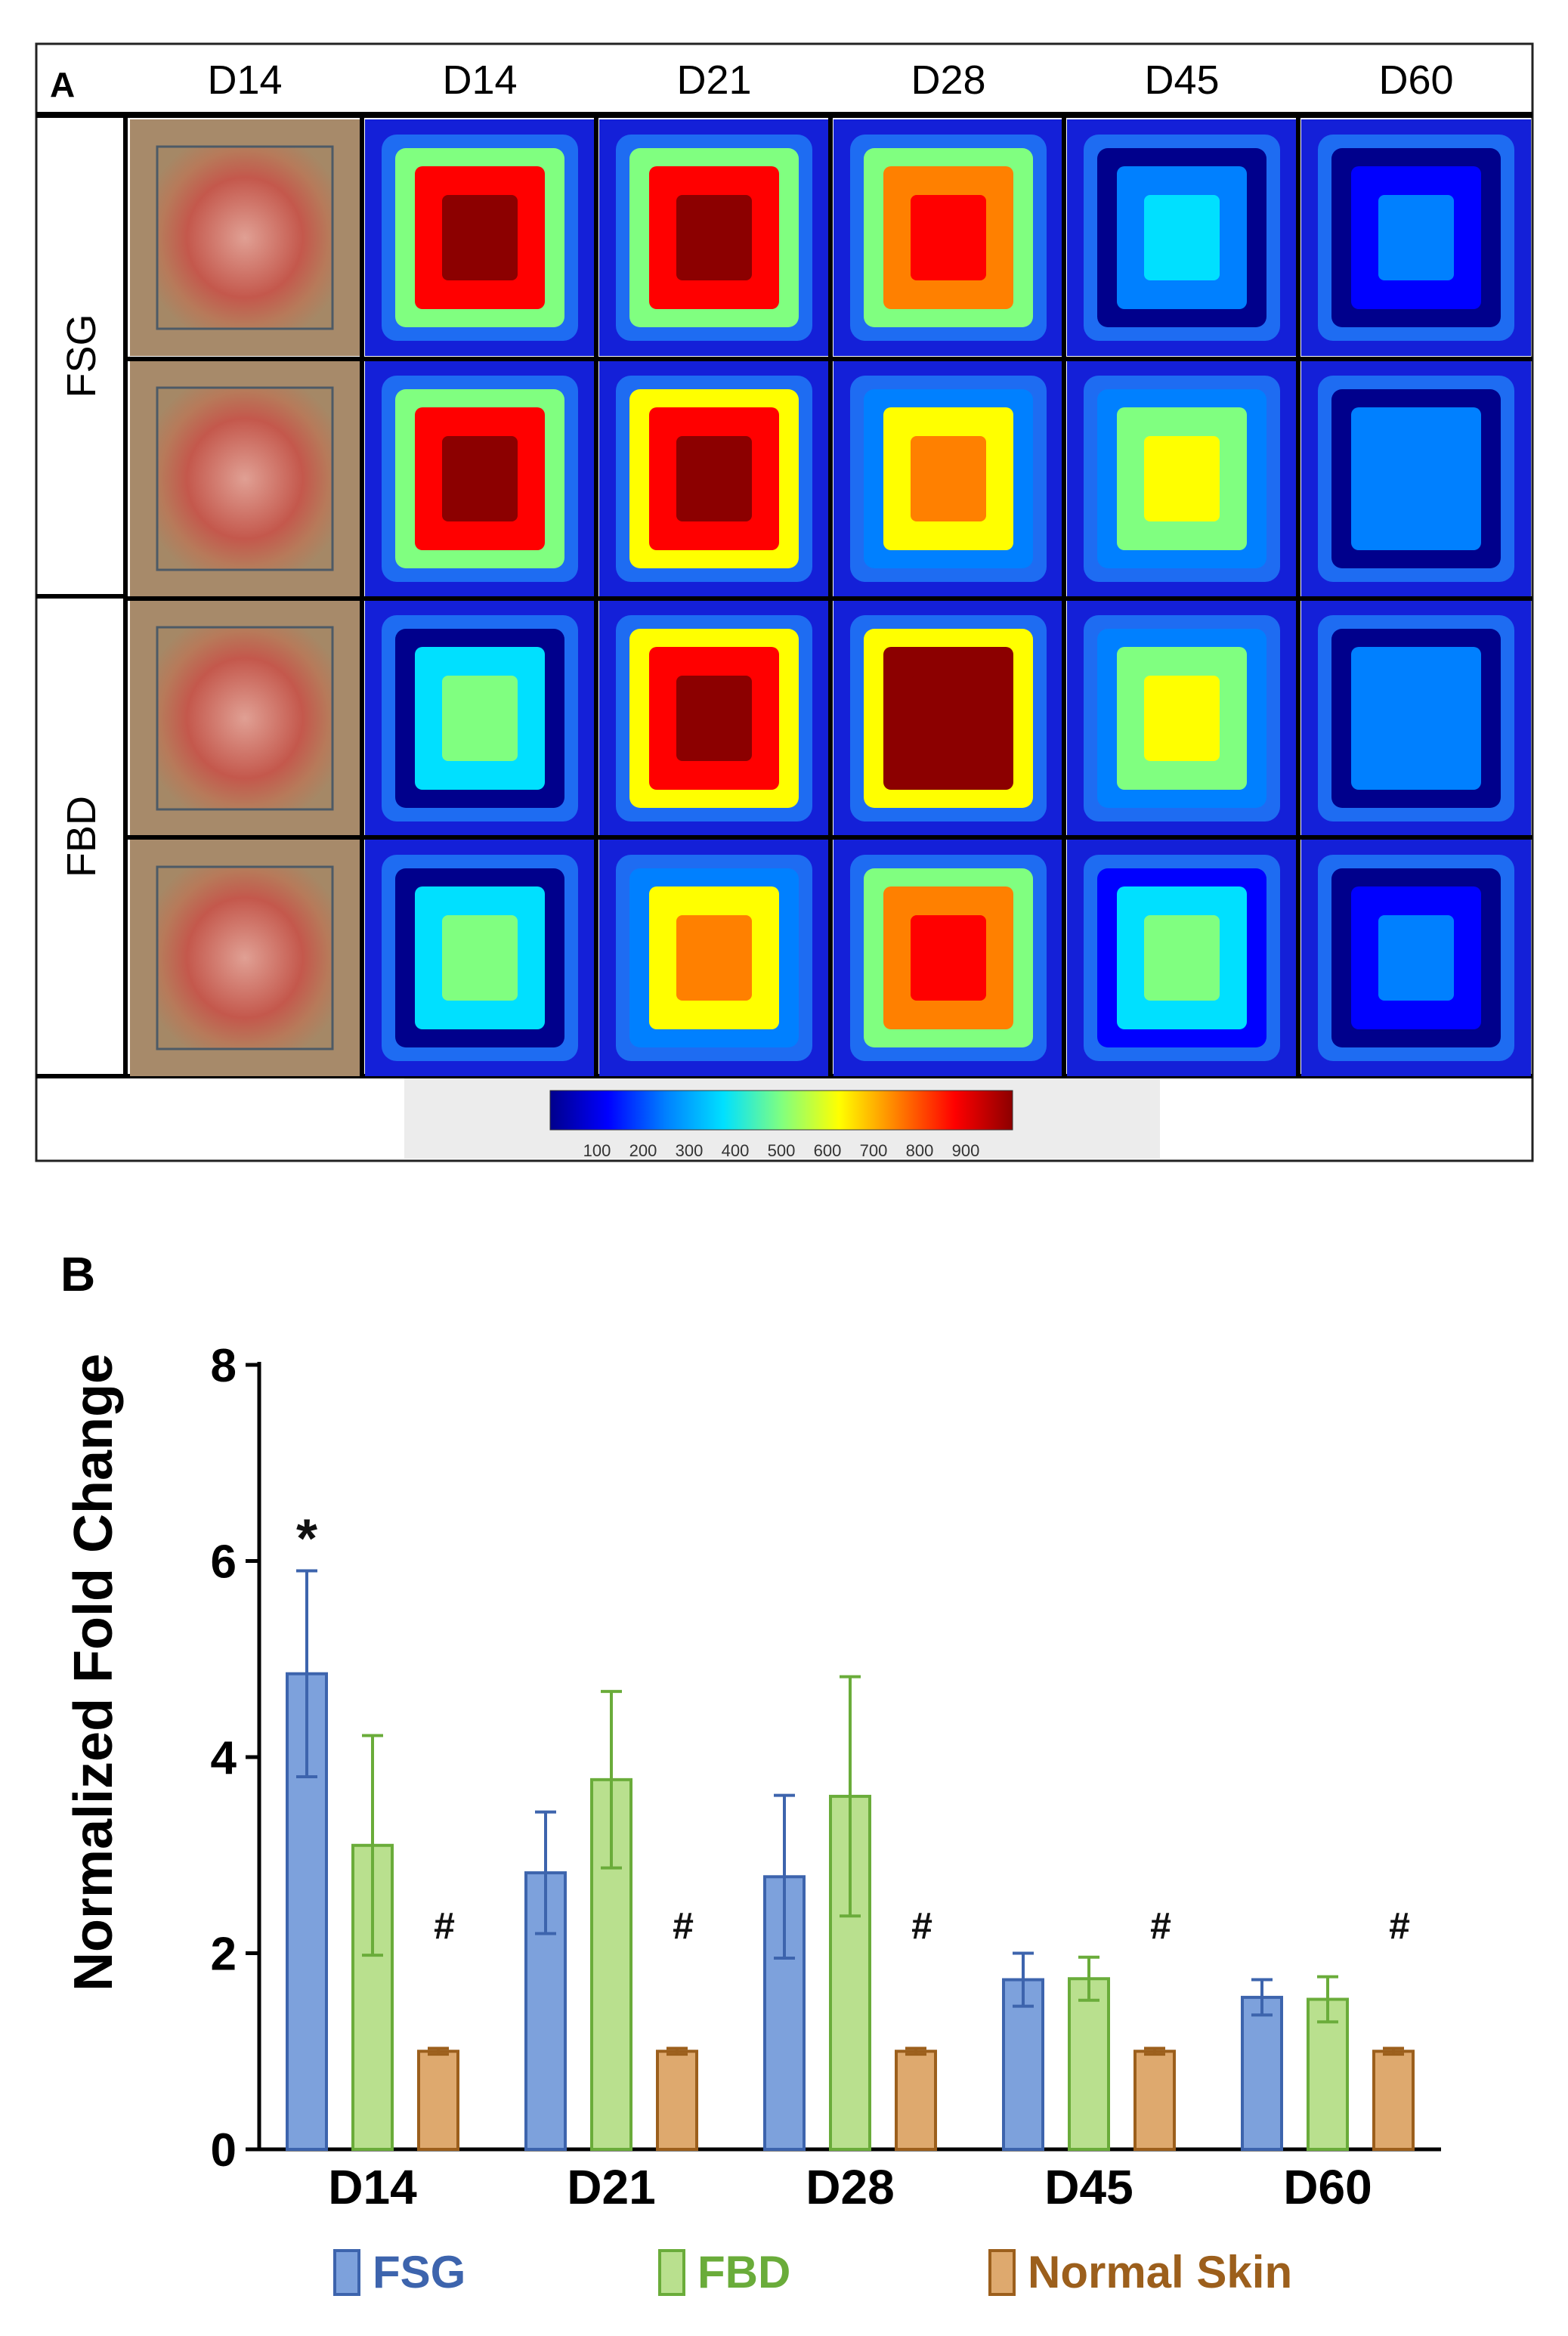 The image size is (1568, 2336). I want to click on group-labels: FSG FBD, so click(81, 595).